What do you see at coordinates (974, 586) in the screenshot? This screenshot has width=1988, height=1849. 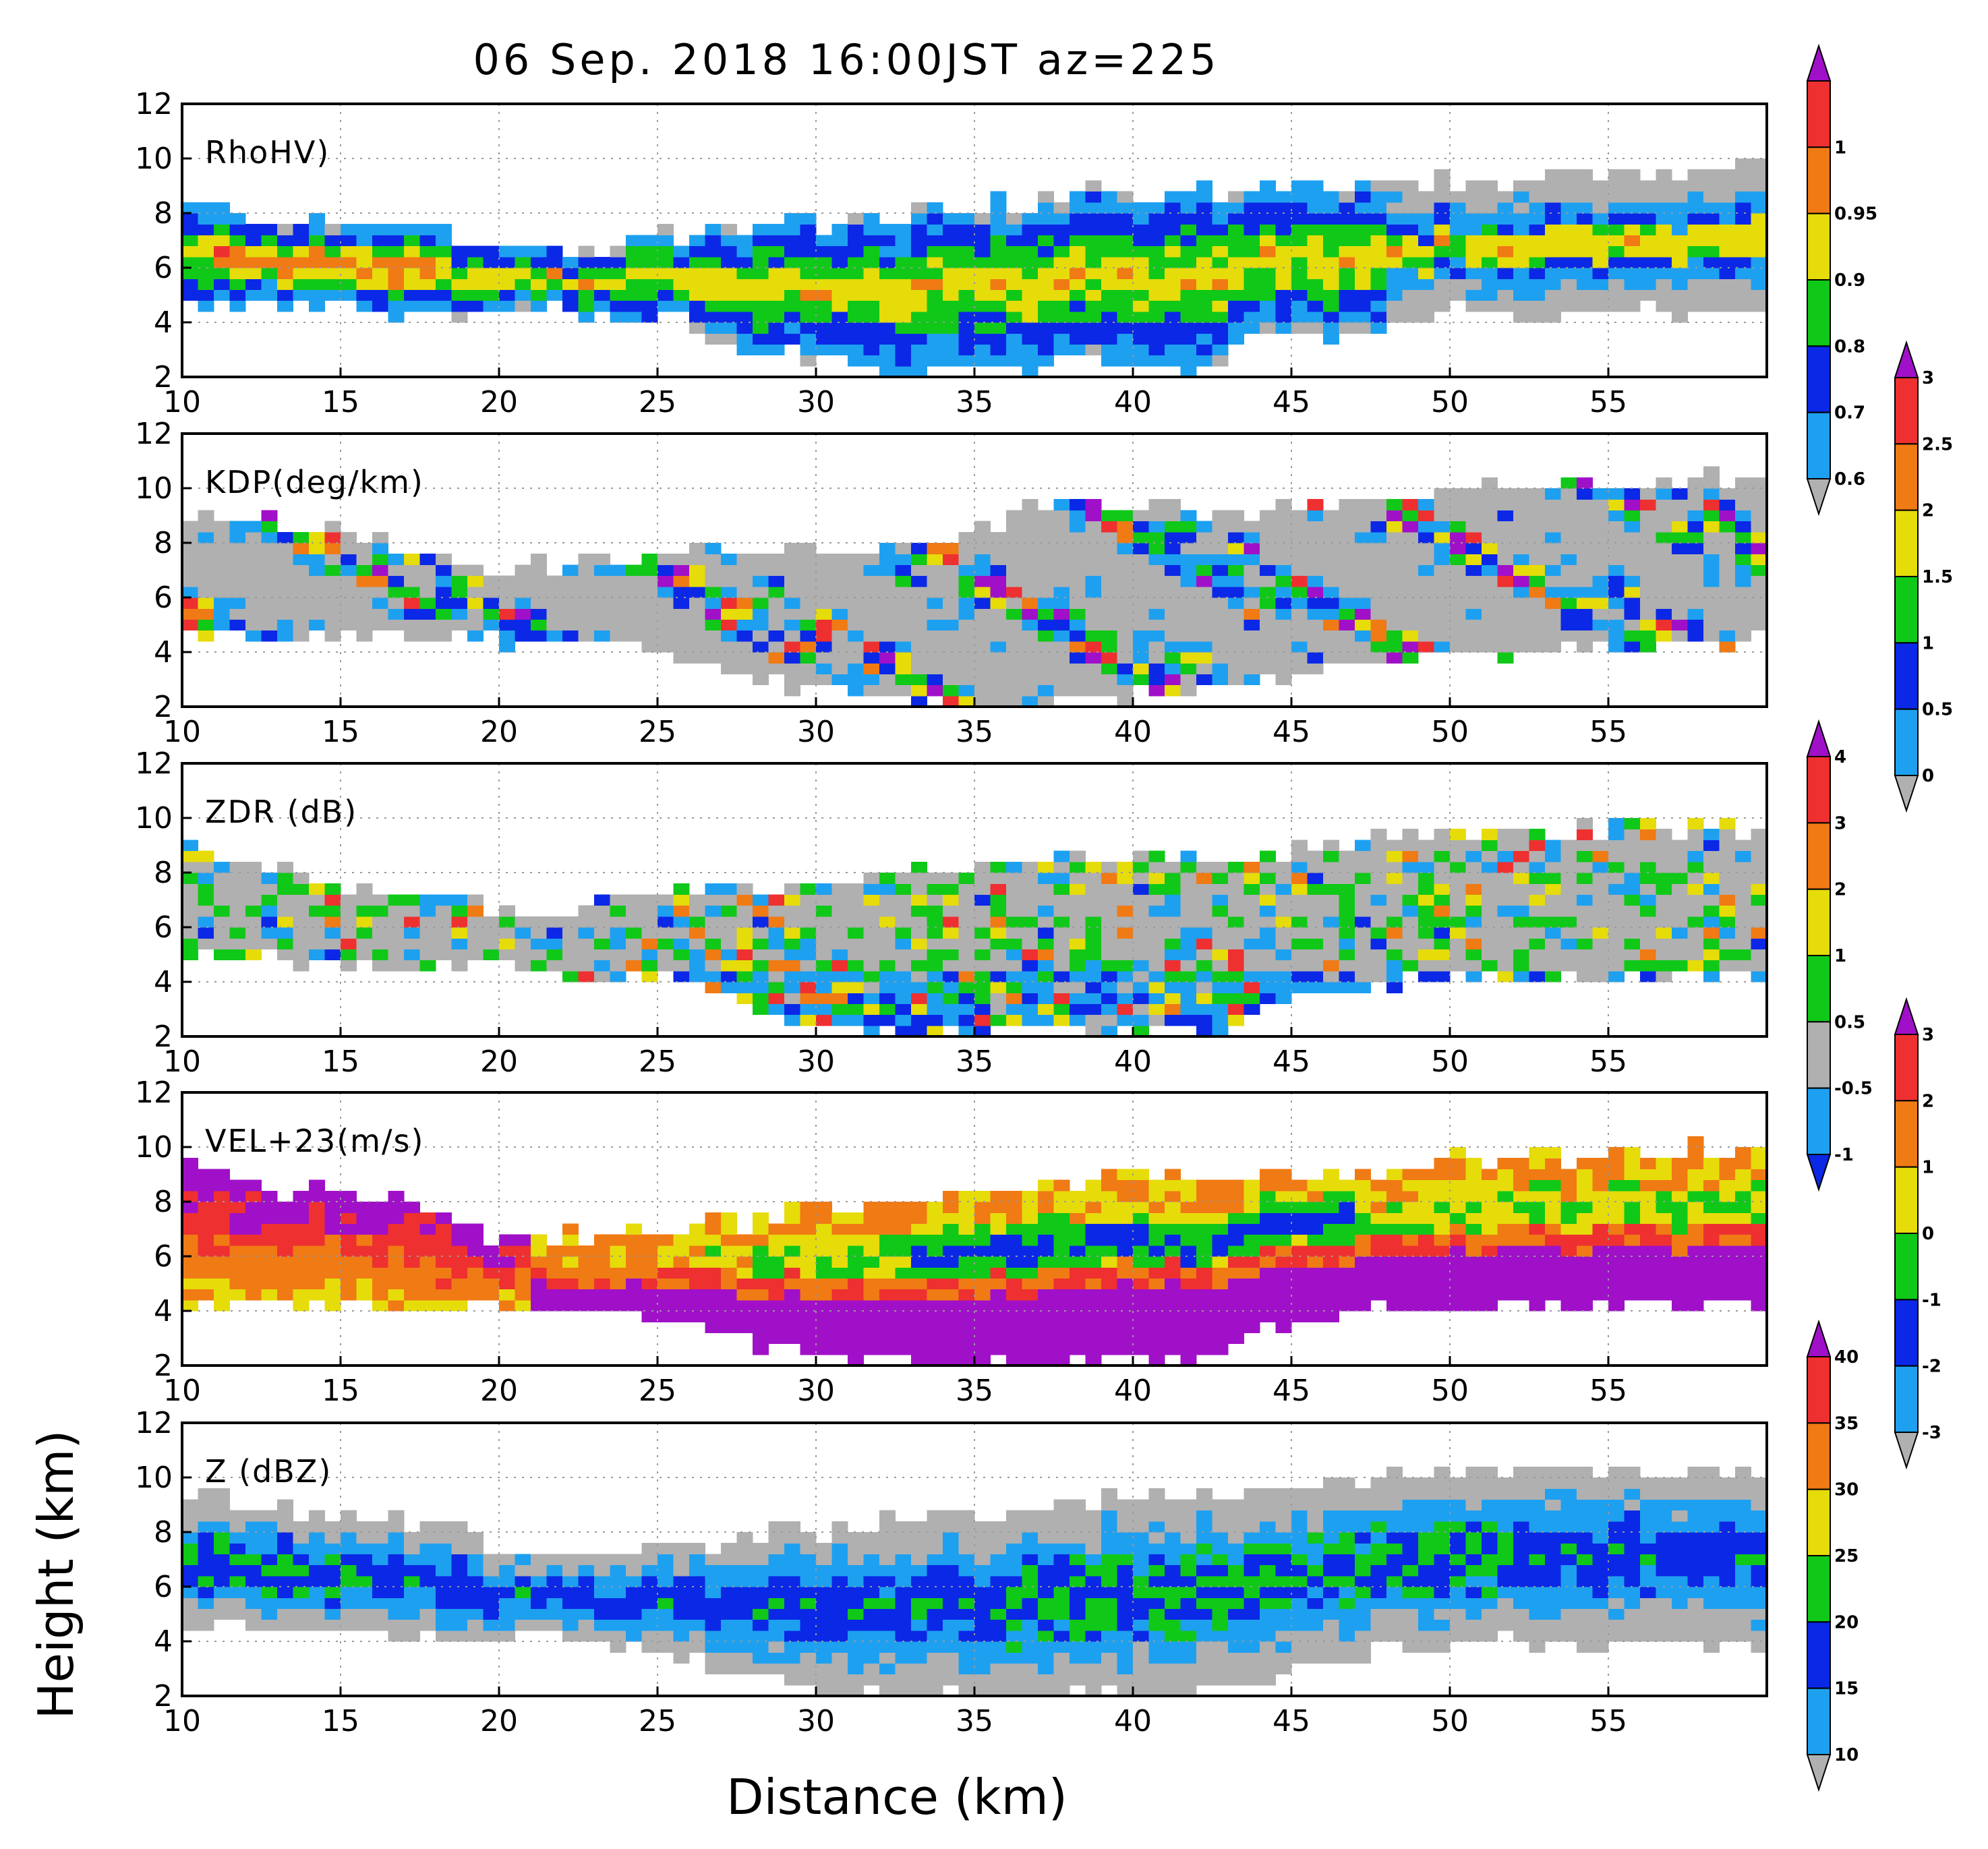 I see `panel-kdp-echo-cells` at bounding box center [974, 586].